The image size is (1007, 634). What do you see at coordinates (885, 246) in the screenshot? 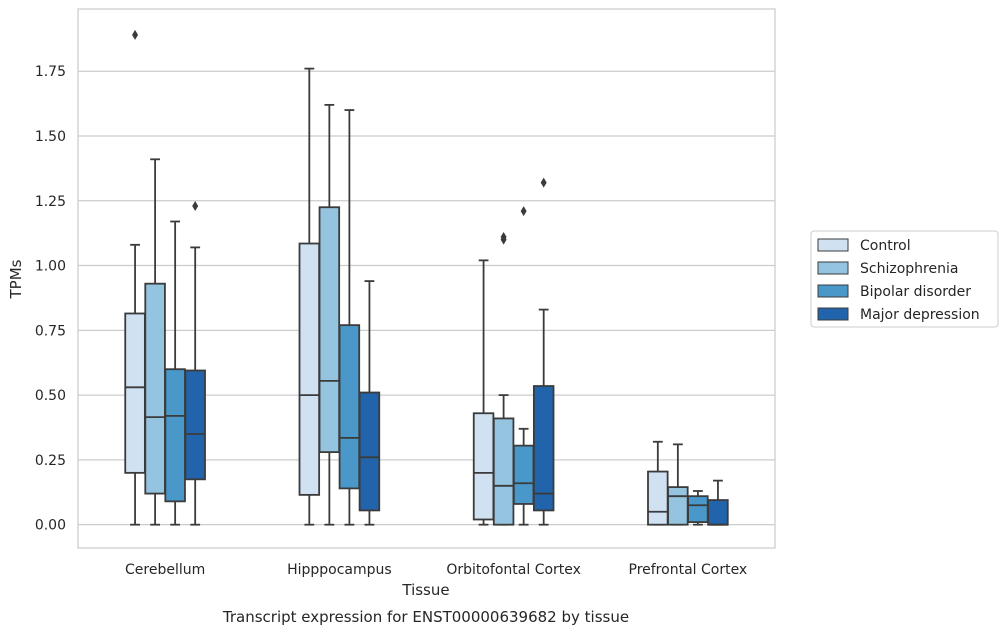
I see `legend-label: Control` at bounding box center [885, 246].